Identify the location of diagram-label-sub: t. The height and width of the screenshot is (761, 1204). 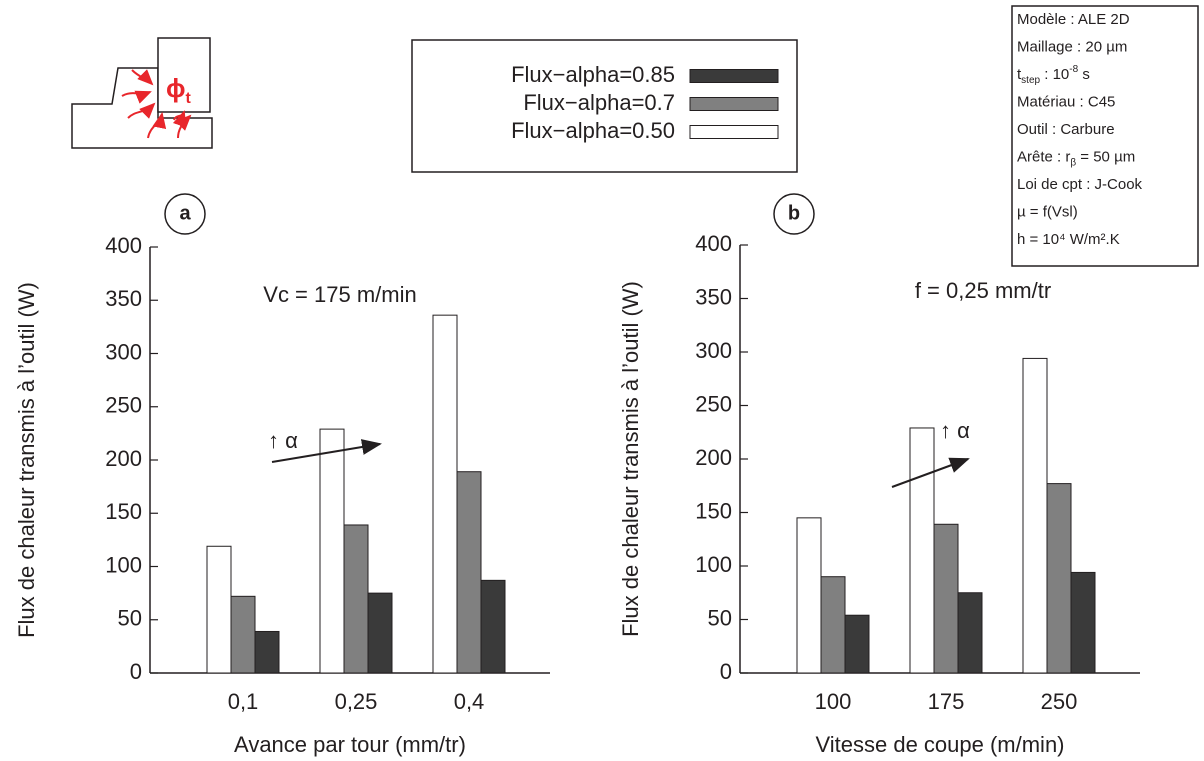
(189, 98).